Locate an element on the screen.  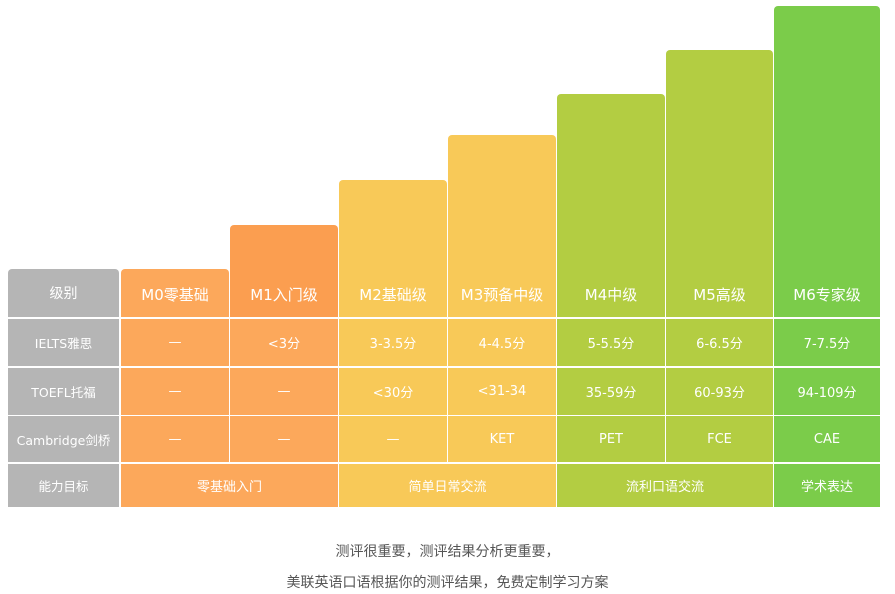
row-header-goal: 能力目标 is located at coordinates (63, 485).